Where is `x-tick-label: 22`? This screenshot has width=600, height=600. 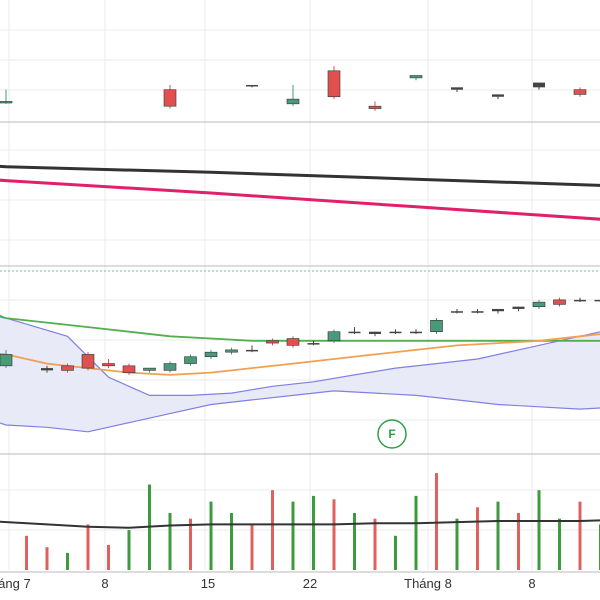 x-tick-label: 22 is located at coordinates (310, 583).